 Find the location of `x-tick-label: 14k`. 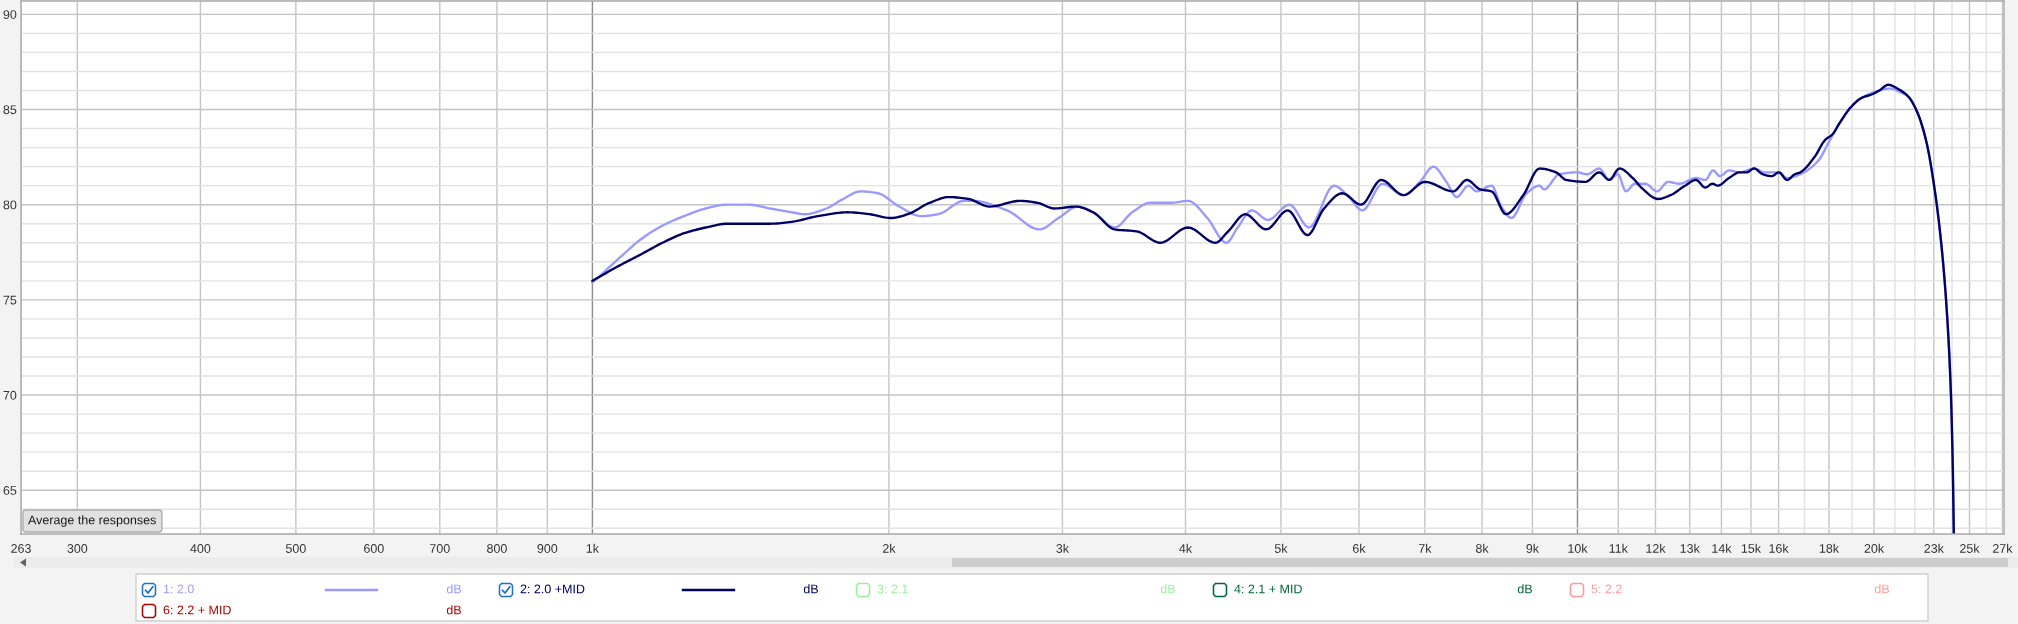

x-tick-label: 14k is located at coordinates (1722, 548).